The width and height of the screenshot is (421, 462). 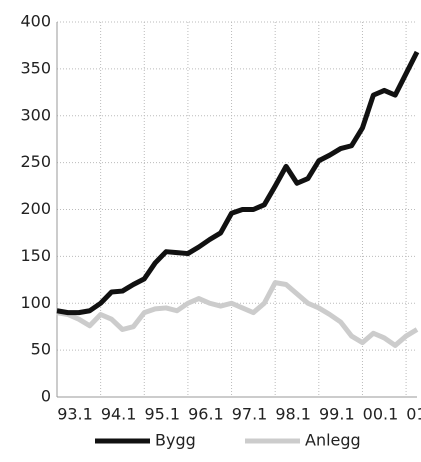 What do you see at coordinates (206, 414) in the screenshot?
I see `x-tick-label: 96.1` at bounding box center [206, 414].